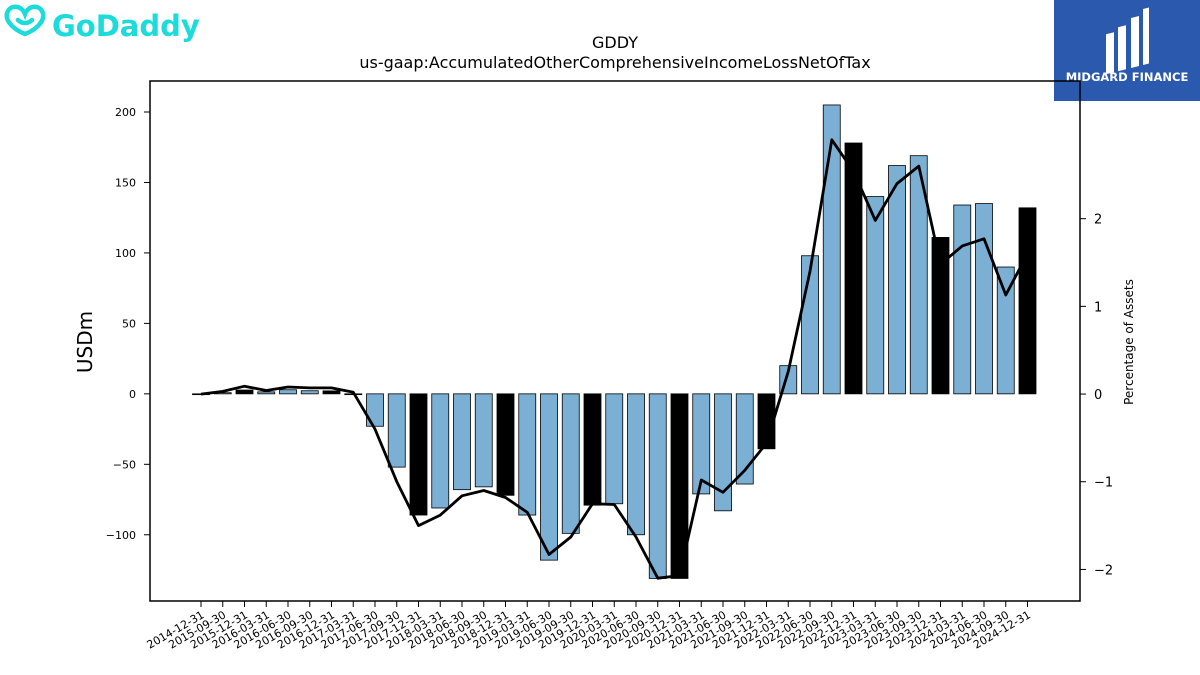 This screenshot has width=1200, height=675. I want to click on y-tick-label: 100, so click(125, 253).